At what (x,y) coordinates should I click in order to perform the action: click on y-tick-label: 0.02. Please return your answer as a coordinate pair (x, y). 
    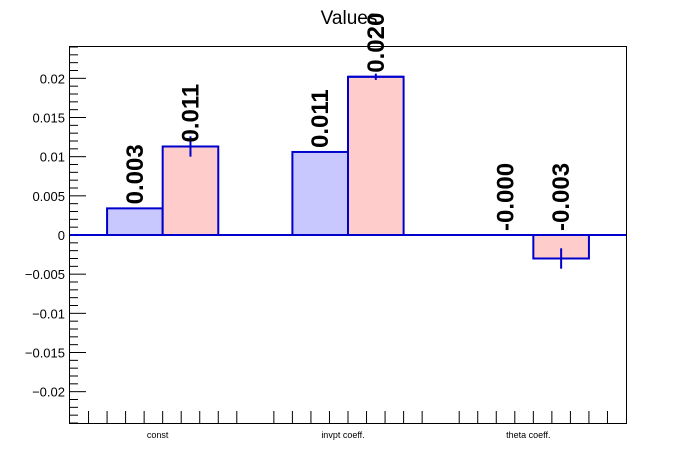
    Looking at the image, I should click on (52, 78).